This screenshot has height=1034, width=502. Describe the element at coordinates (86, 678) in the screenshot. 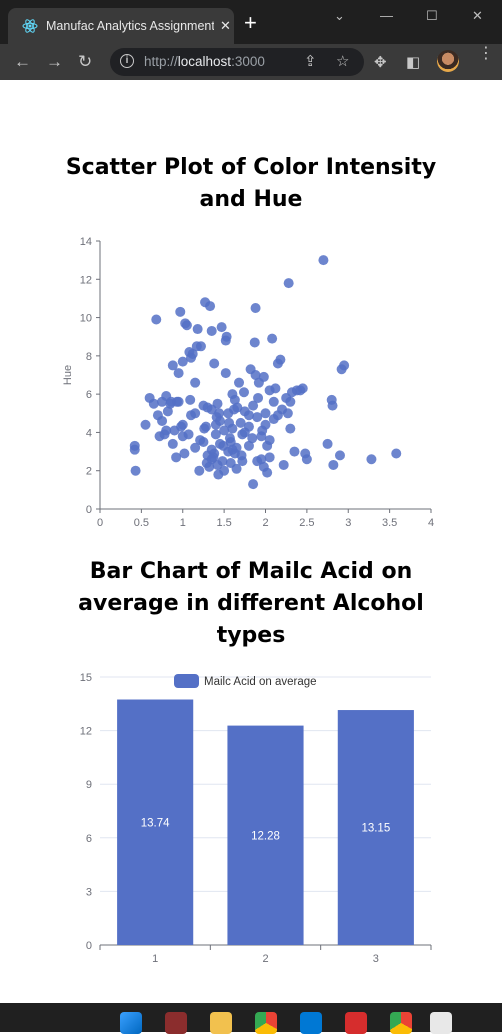

I see `y-tick-label: 15` at that location.